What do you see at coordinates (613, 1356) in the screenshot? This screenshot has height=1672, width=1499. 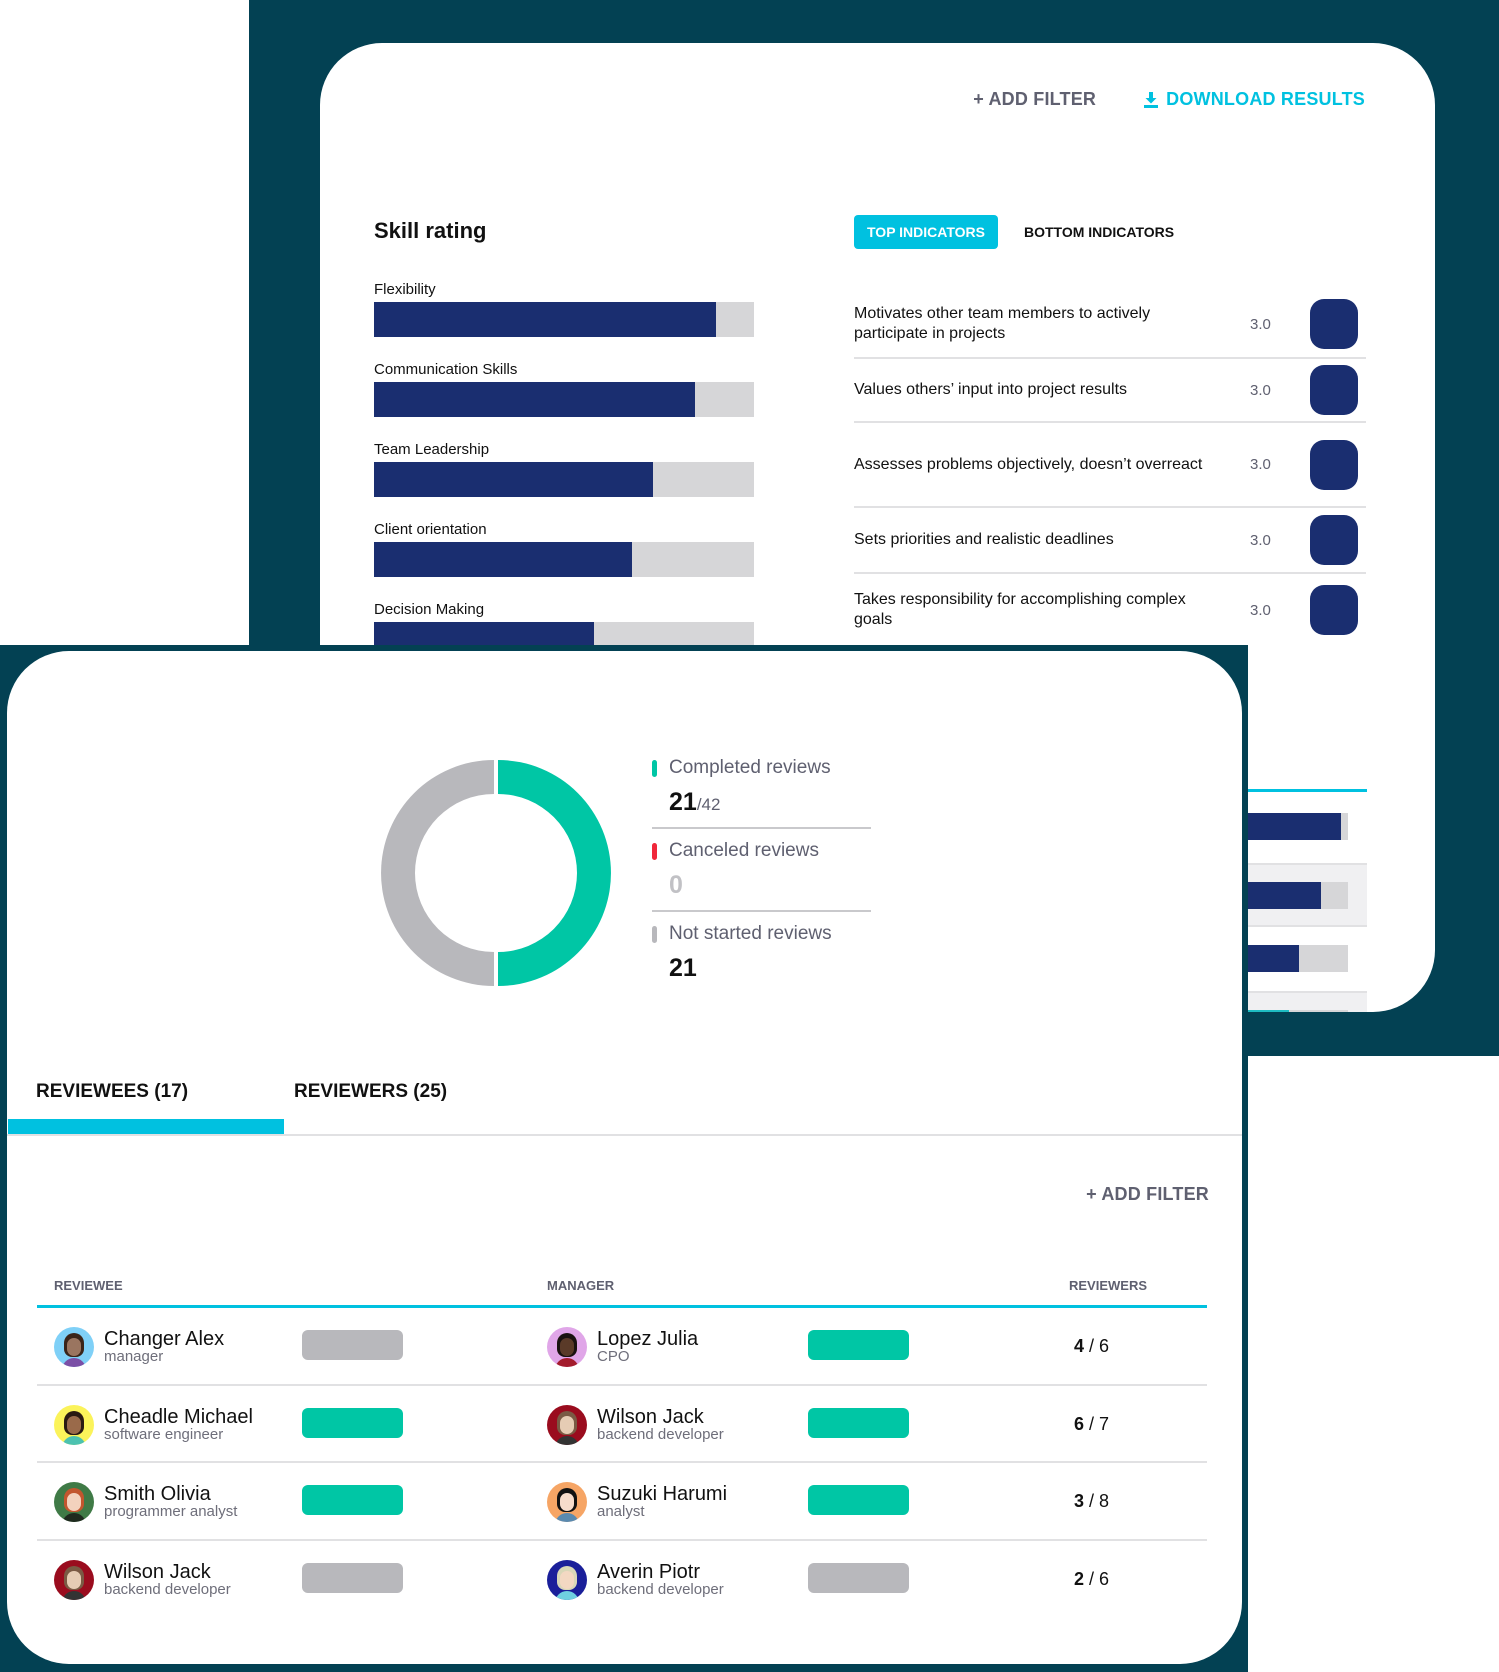 I see `manager-role: CPO` at bounding box center [613, 1356].